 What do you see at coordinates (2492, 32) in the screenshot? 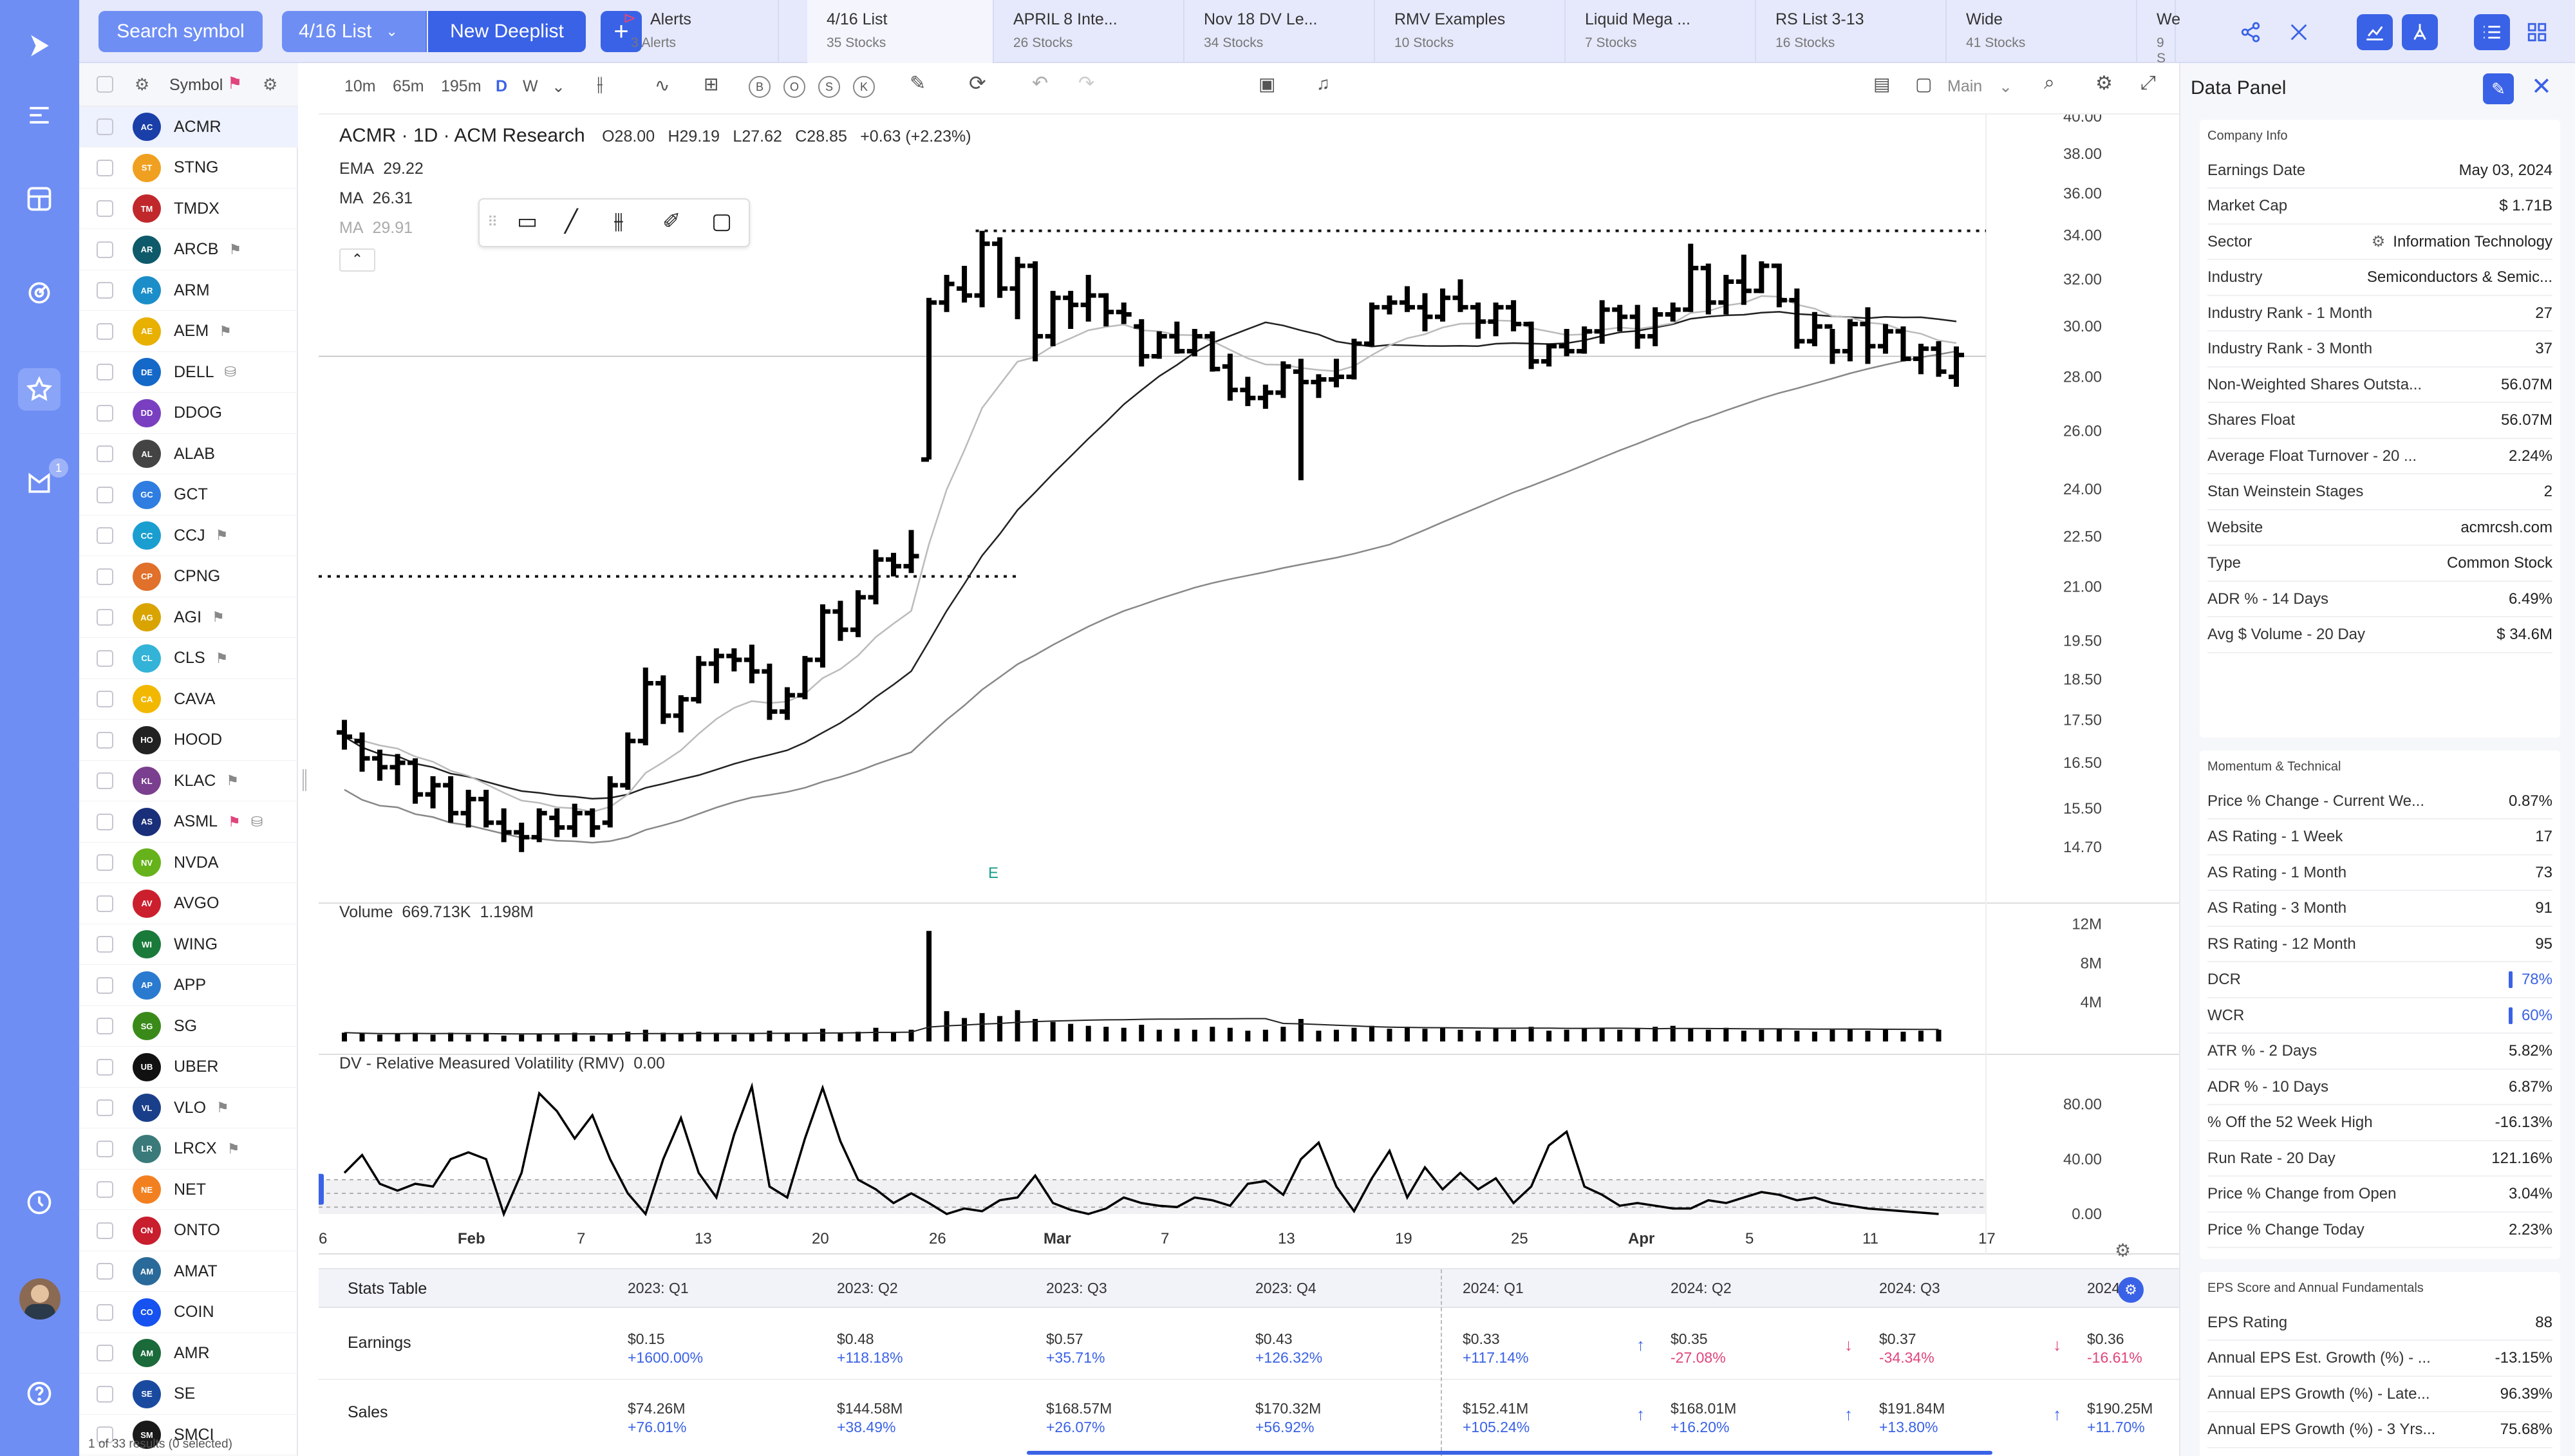
I see `list-view-icon` at bounding box center [2492, 32].